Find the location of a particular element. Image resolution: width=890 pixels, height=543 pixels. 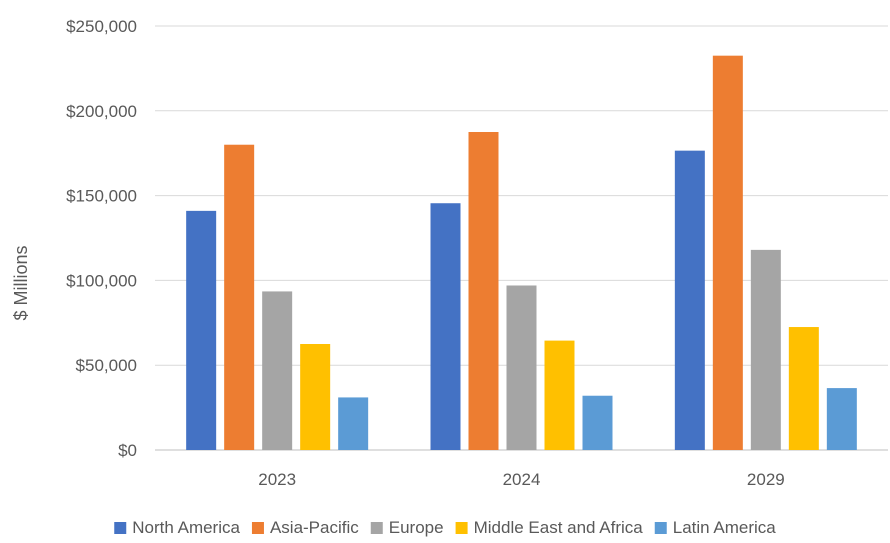

legend-label: North America is located at coordinates (186, 527).